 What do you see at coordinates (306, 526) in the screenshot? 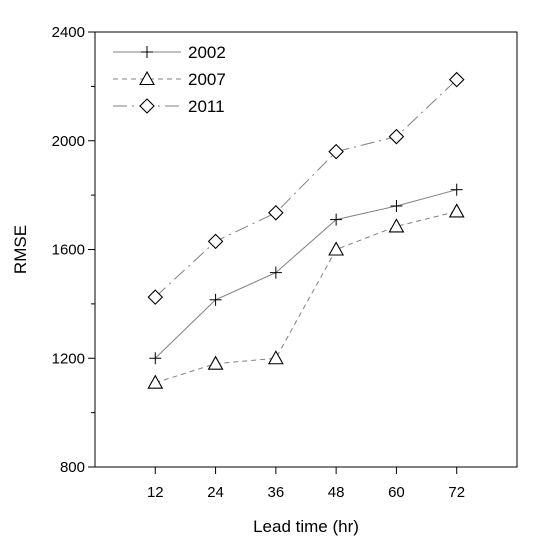
I see `x-axis-label: Lead time (hr)` at bounding box center [306, 526].